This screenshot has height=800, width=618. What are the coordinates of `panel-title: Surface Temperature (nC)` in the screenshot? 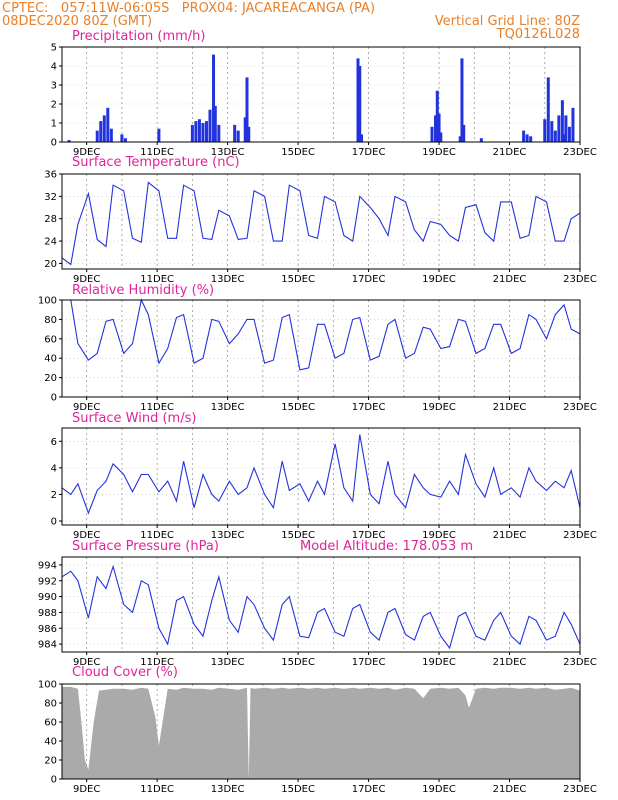 It's located at (156, 162).